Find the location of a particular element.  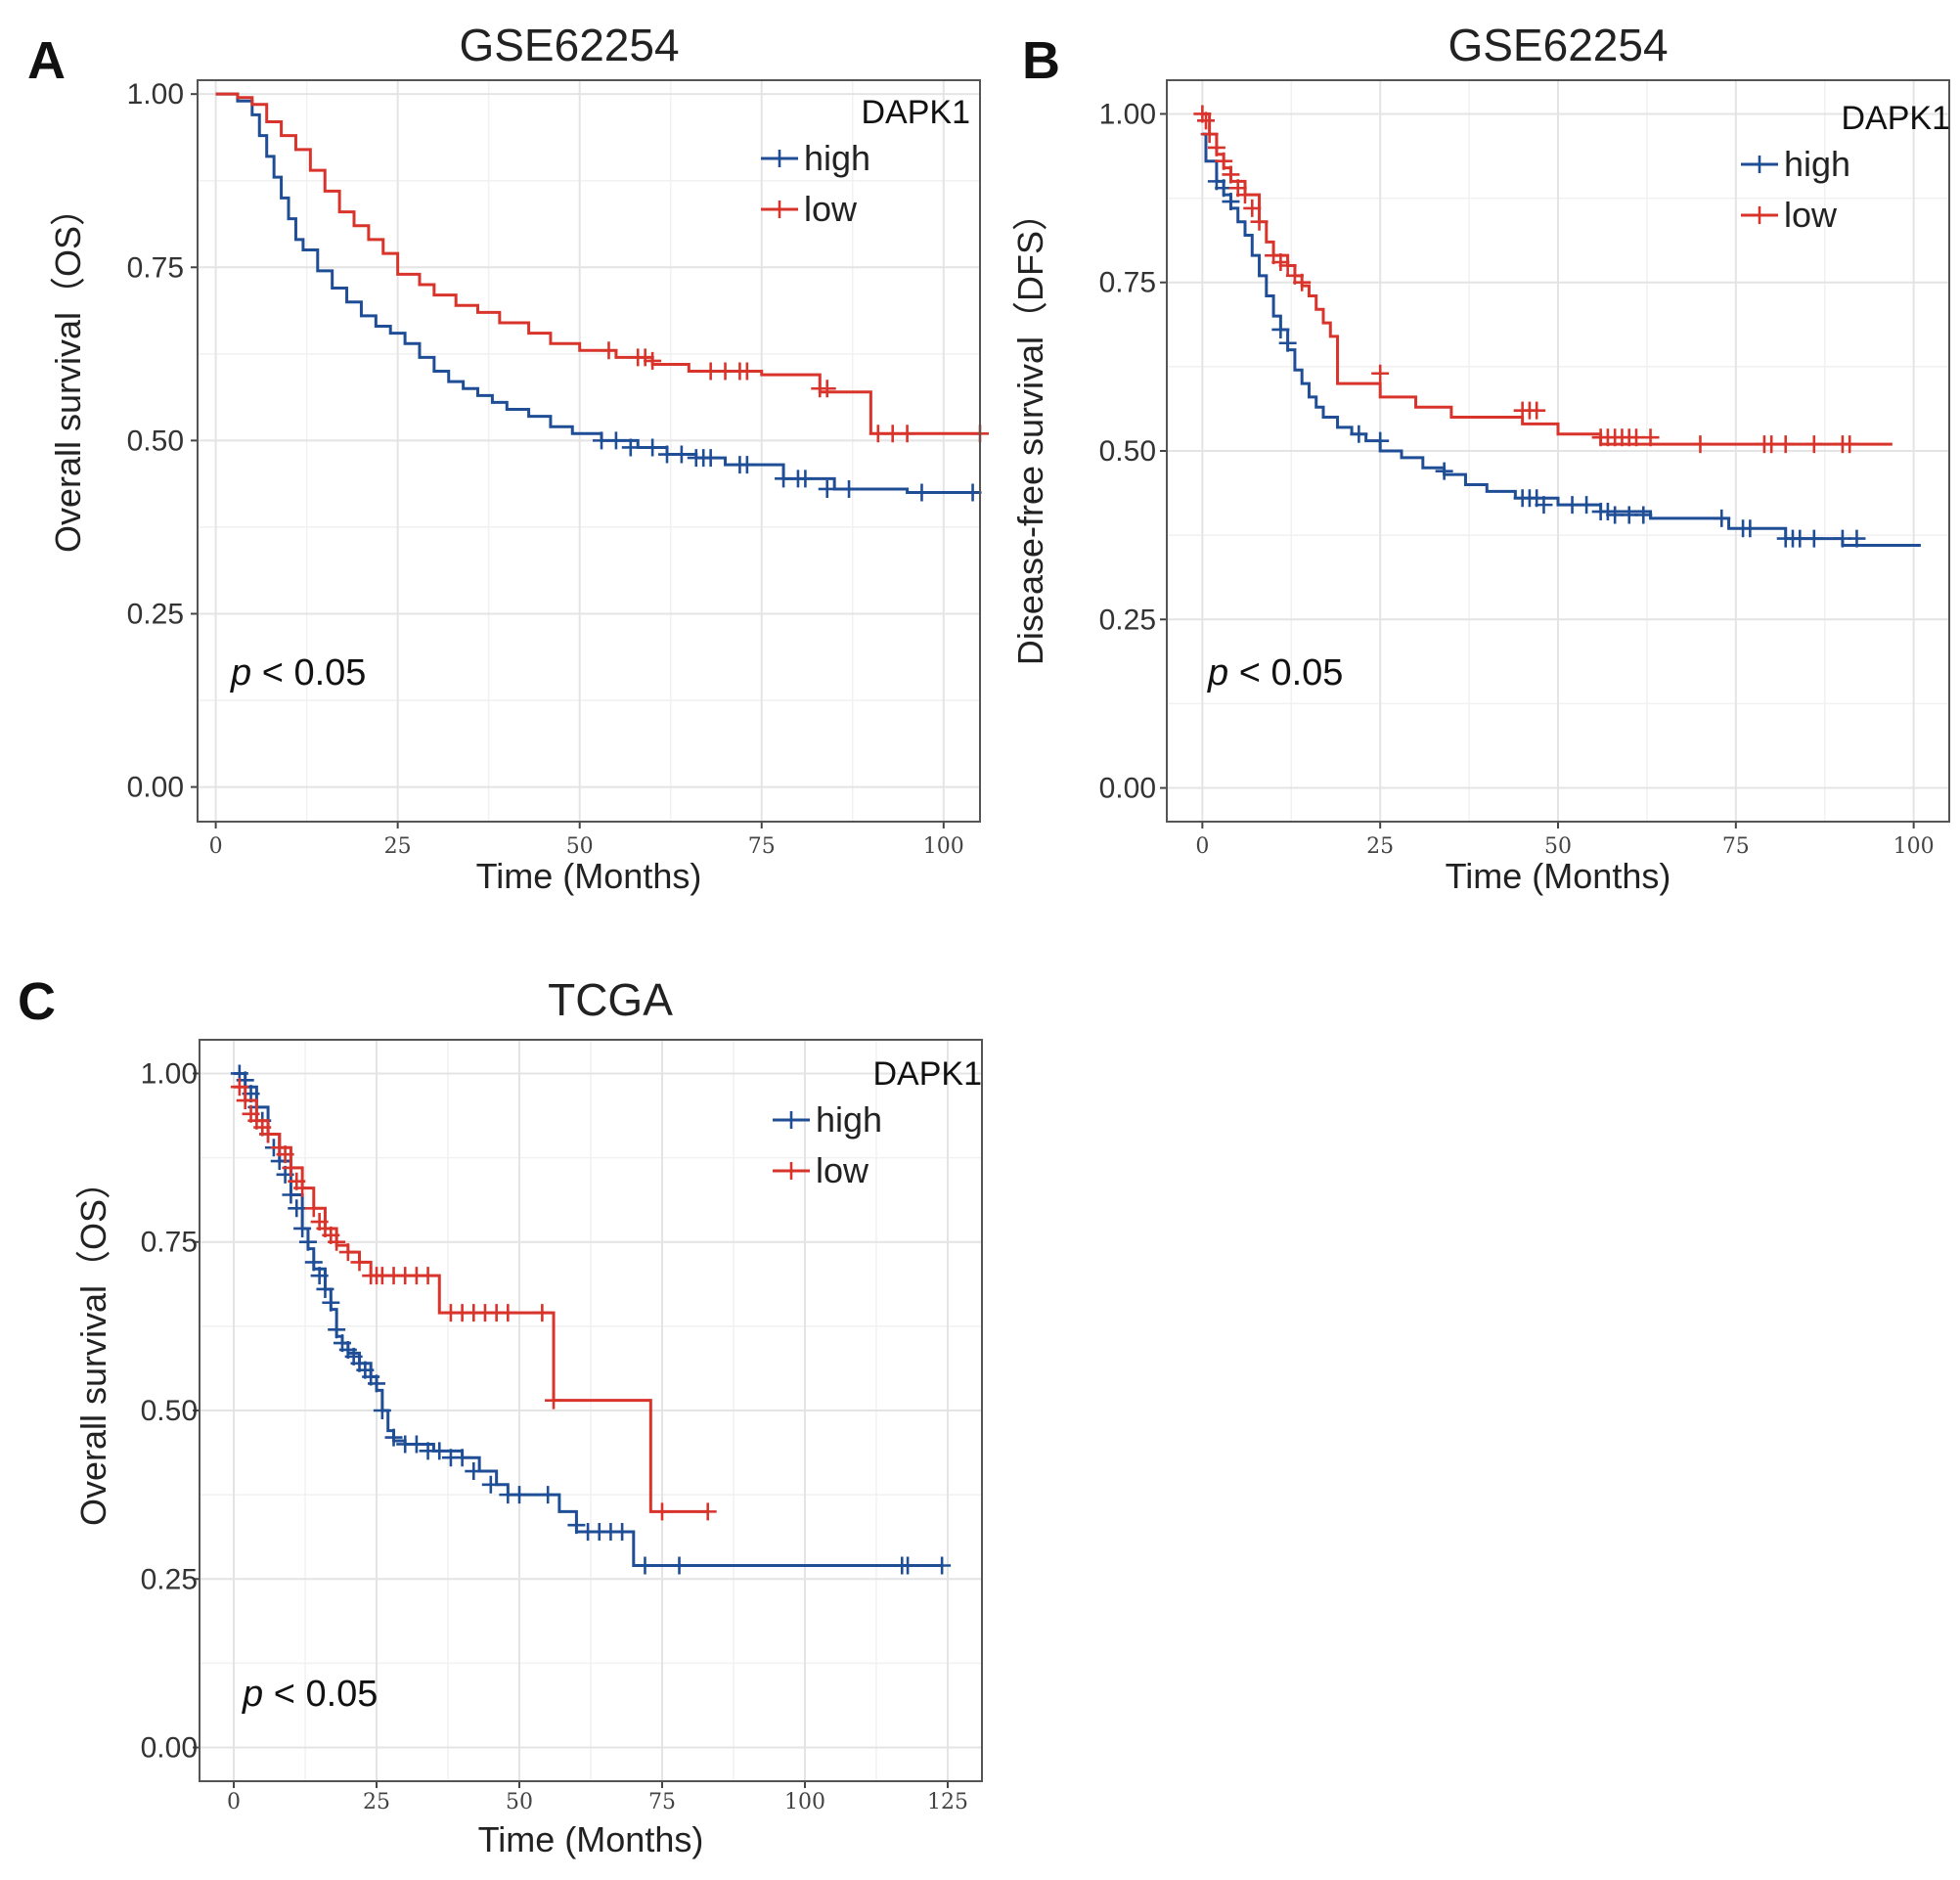

legend: DAPK1 high low is located at coordinates (865, 161).